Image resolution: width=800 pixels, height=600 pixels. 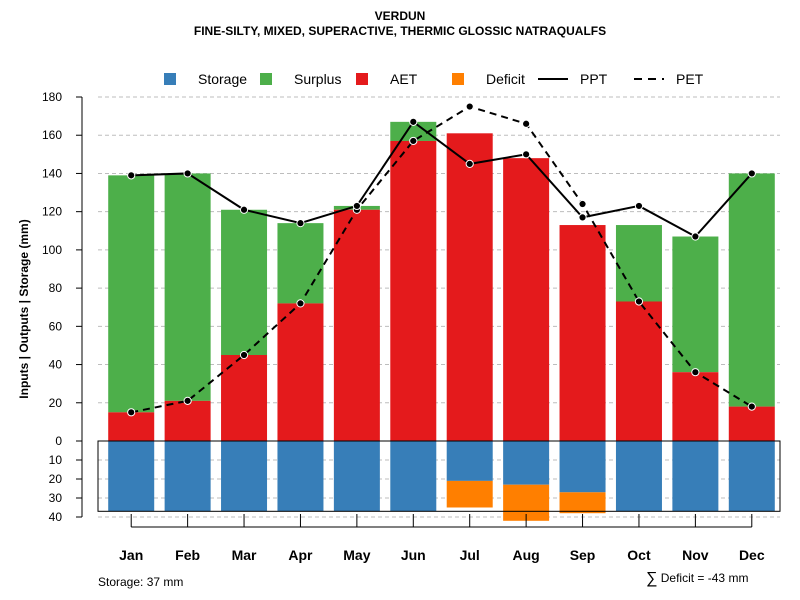 I want to click on x-tick-label: May, so click(x=356, y=555).